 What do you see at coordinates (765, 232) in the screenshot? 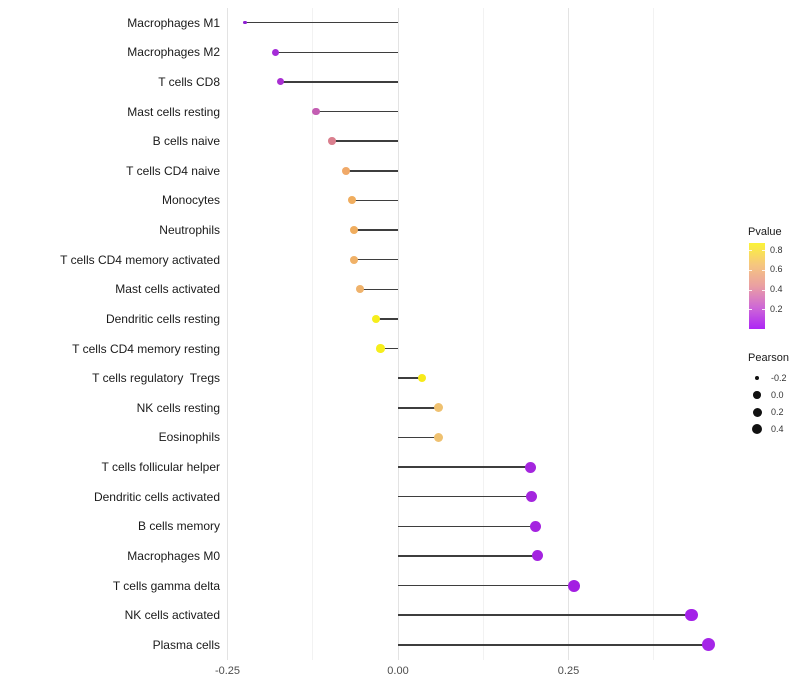
I see `pvalue-legend-title: Pvalue` at bounding box center [765, 232].